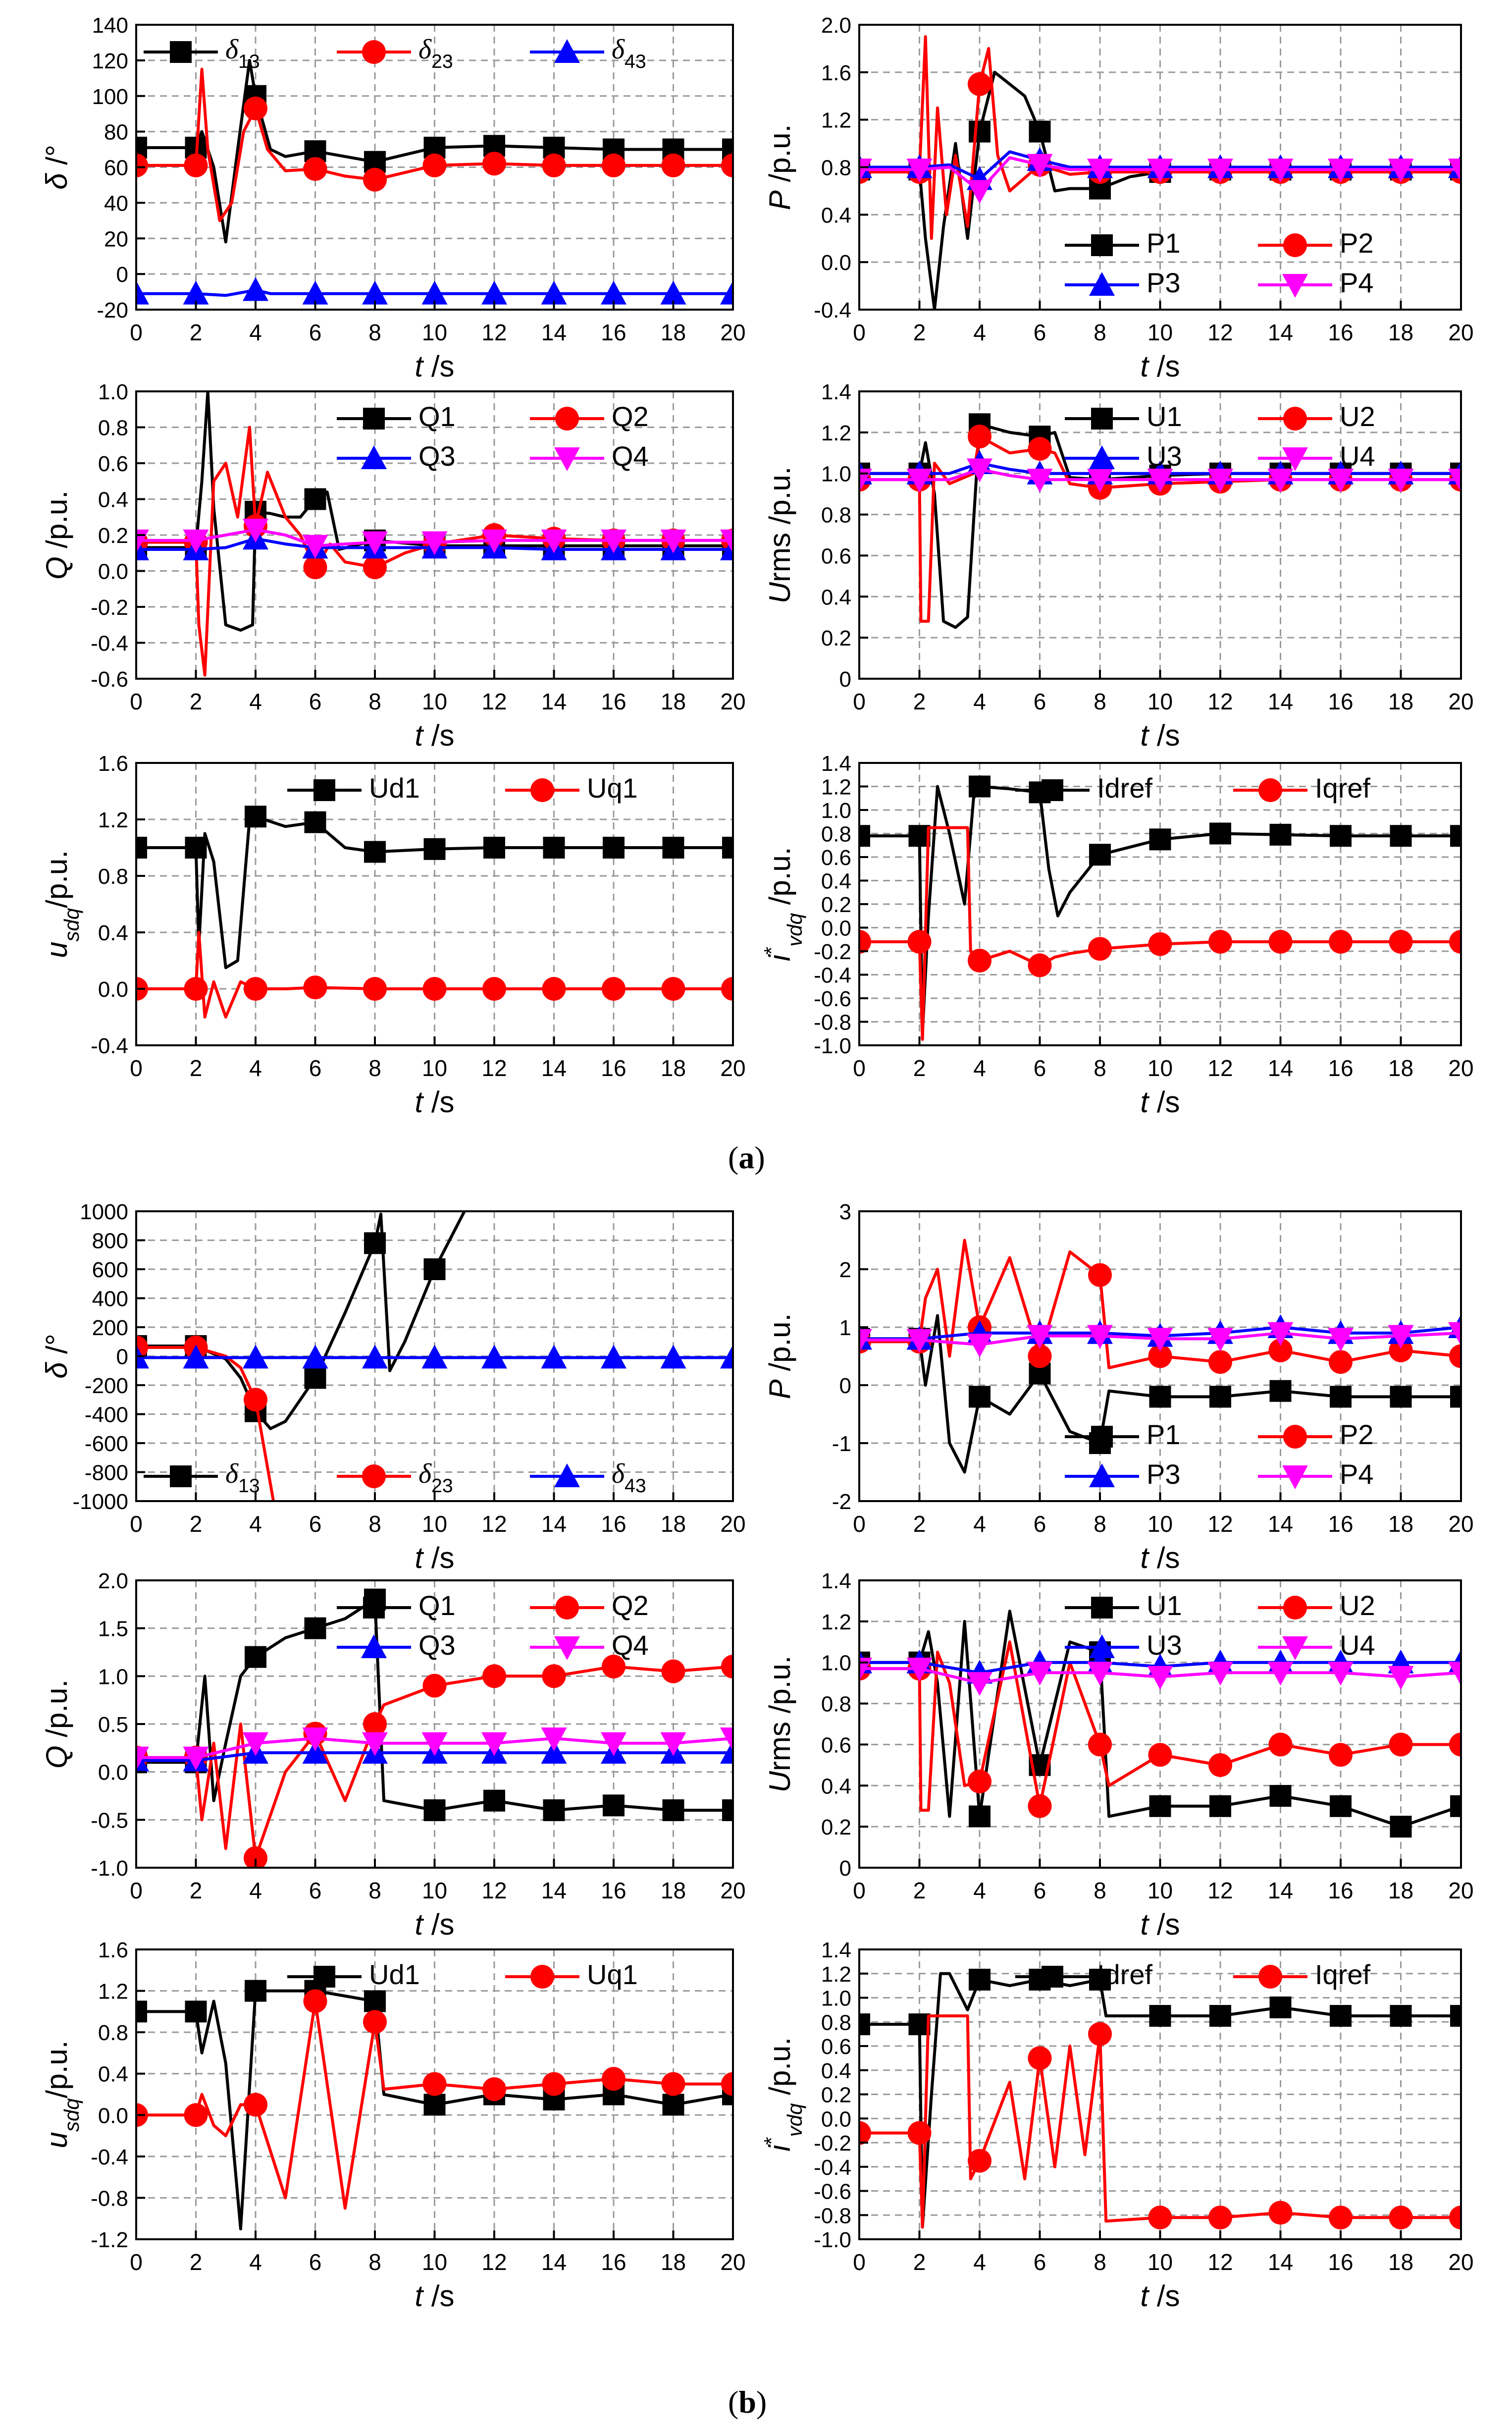 The height and width of the screenshot is (2429, 1512). I want to click on legend-label: U2, so click(1357, 416).